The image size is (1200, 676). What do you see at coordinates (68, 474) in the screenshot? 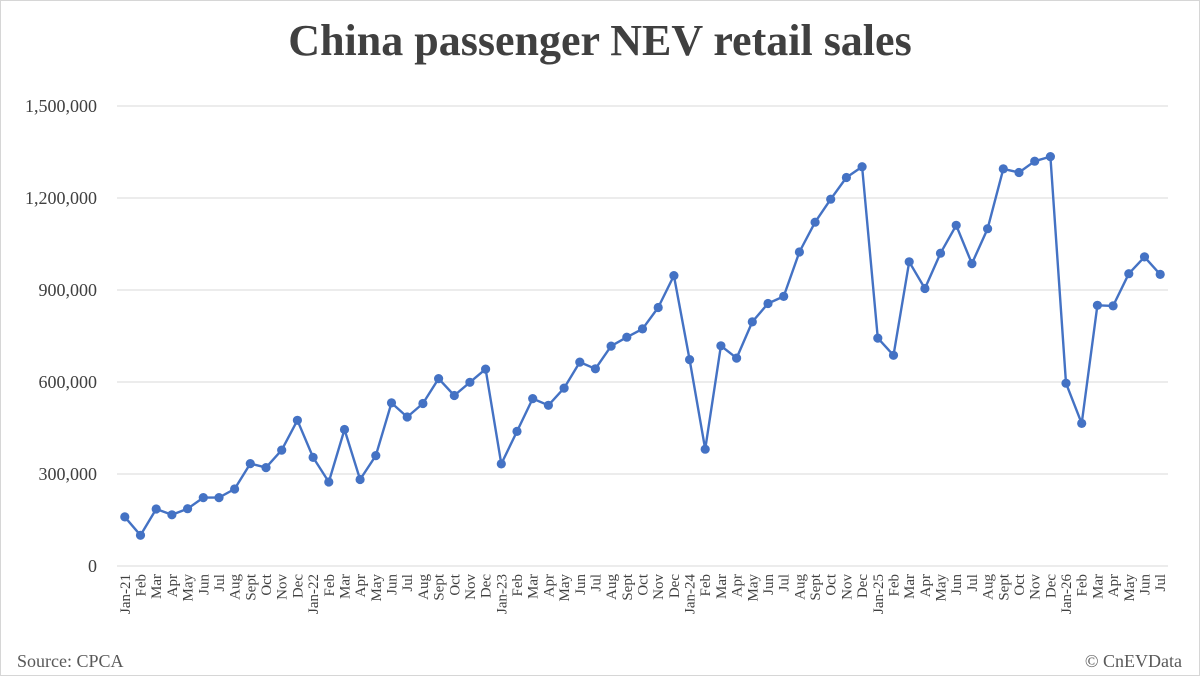
I see `y-tick-label: 300,000` at bounding box center [68, 474].